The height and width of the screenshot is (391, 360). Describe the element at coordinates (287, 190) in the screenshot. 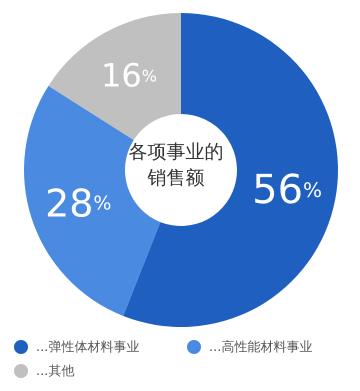

I see `data-label: 56%` at that location.